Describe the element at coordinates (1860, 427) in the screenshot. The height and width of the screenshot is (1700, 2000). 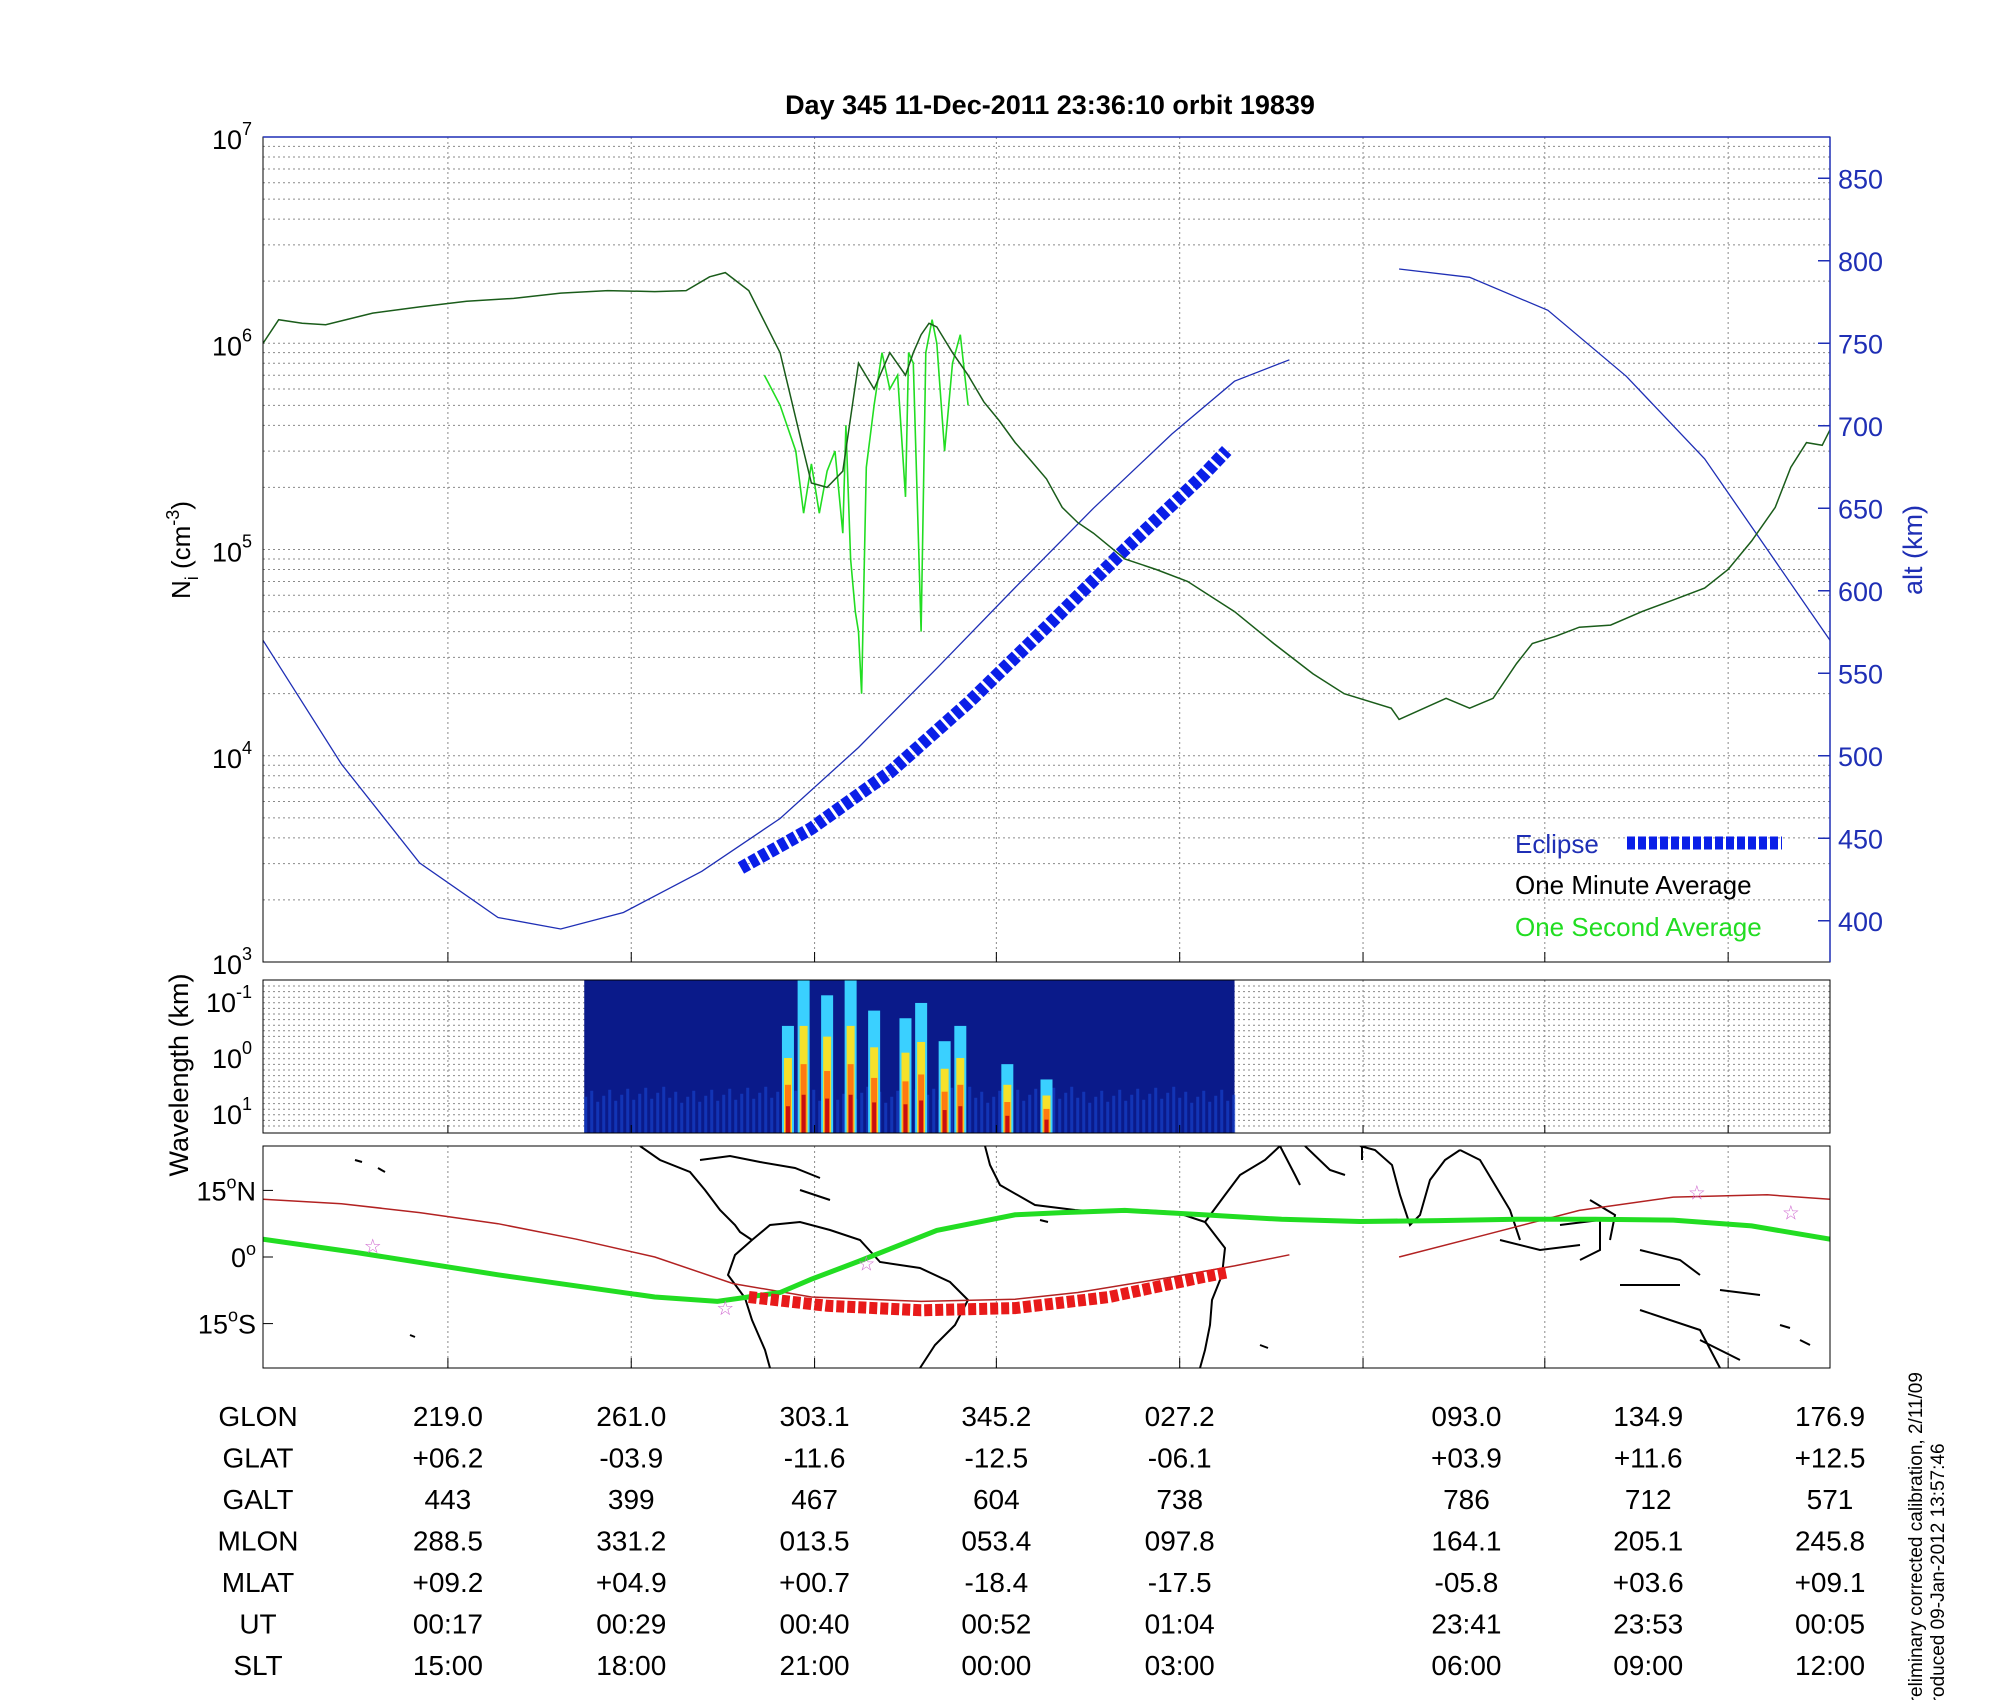
I see `altitude-tick-label: 700` at that location.